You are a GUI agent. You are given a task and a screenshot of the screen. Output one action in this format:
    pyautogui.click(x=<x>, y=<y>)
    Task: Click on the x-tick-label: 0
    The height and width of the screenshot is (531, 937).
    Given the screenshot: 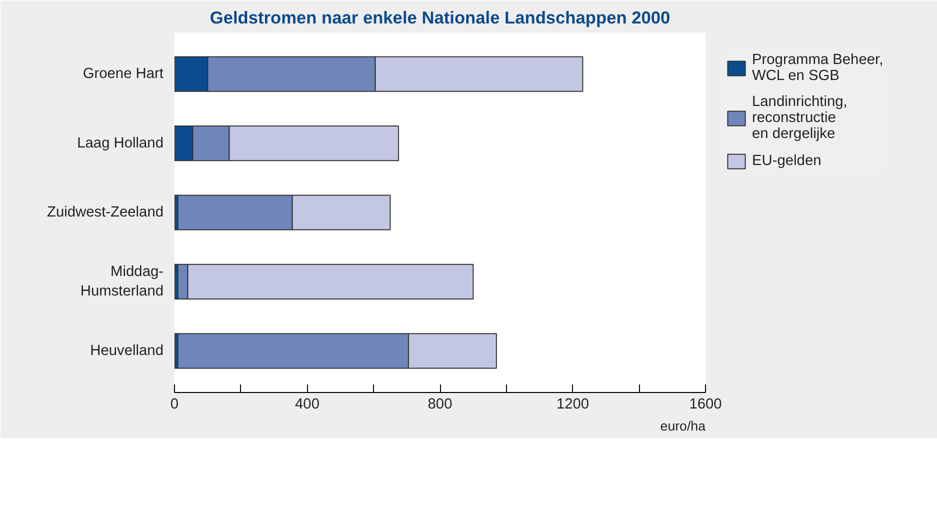 What is the action you would take?
    pyautogui.click(x=174, y=404)
    